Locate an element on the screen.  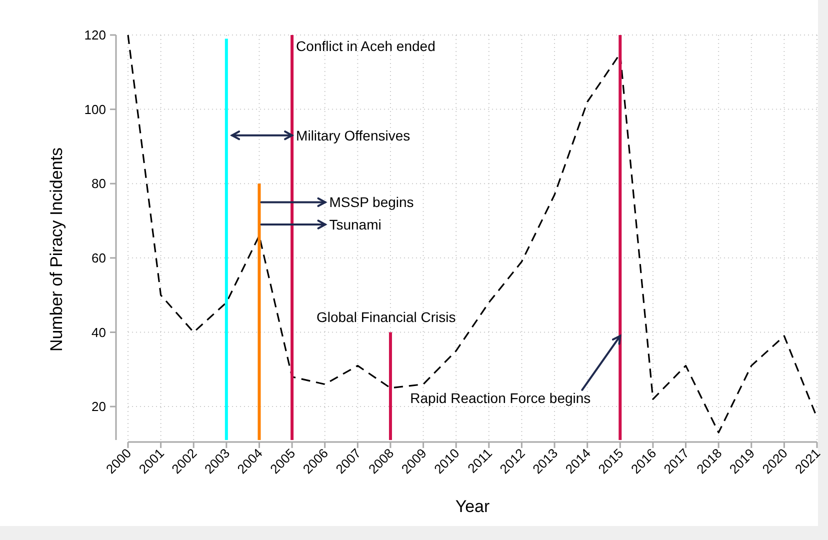
annotation: MSSP begins is located at coordinates (371, 202).